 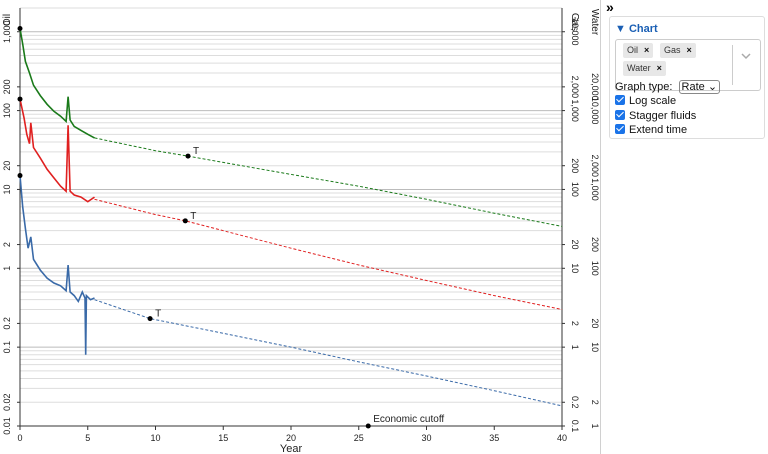 What do you see at coordinates (7, 347) in the screenshot?
I see `oil-tick-label: 0.1` at bounding box center [7, 347].